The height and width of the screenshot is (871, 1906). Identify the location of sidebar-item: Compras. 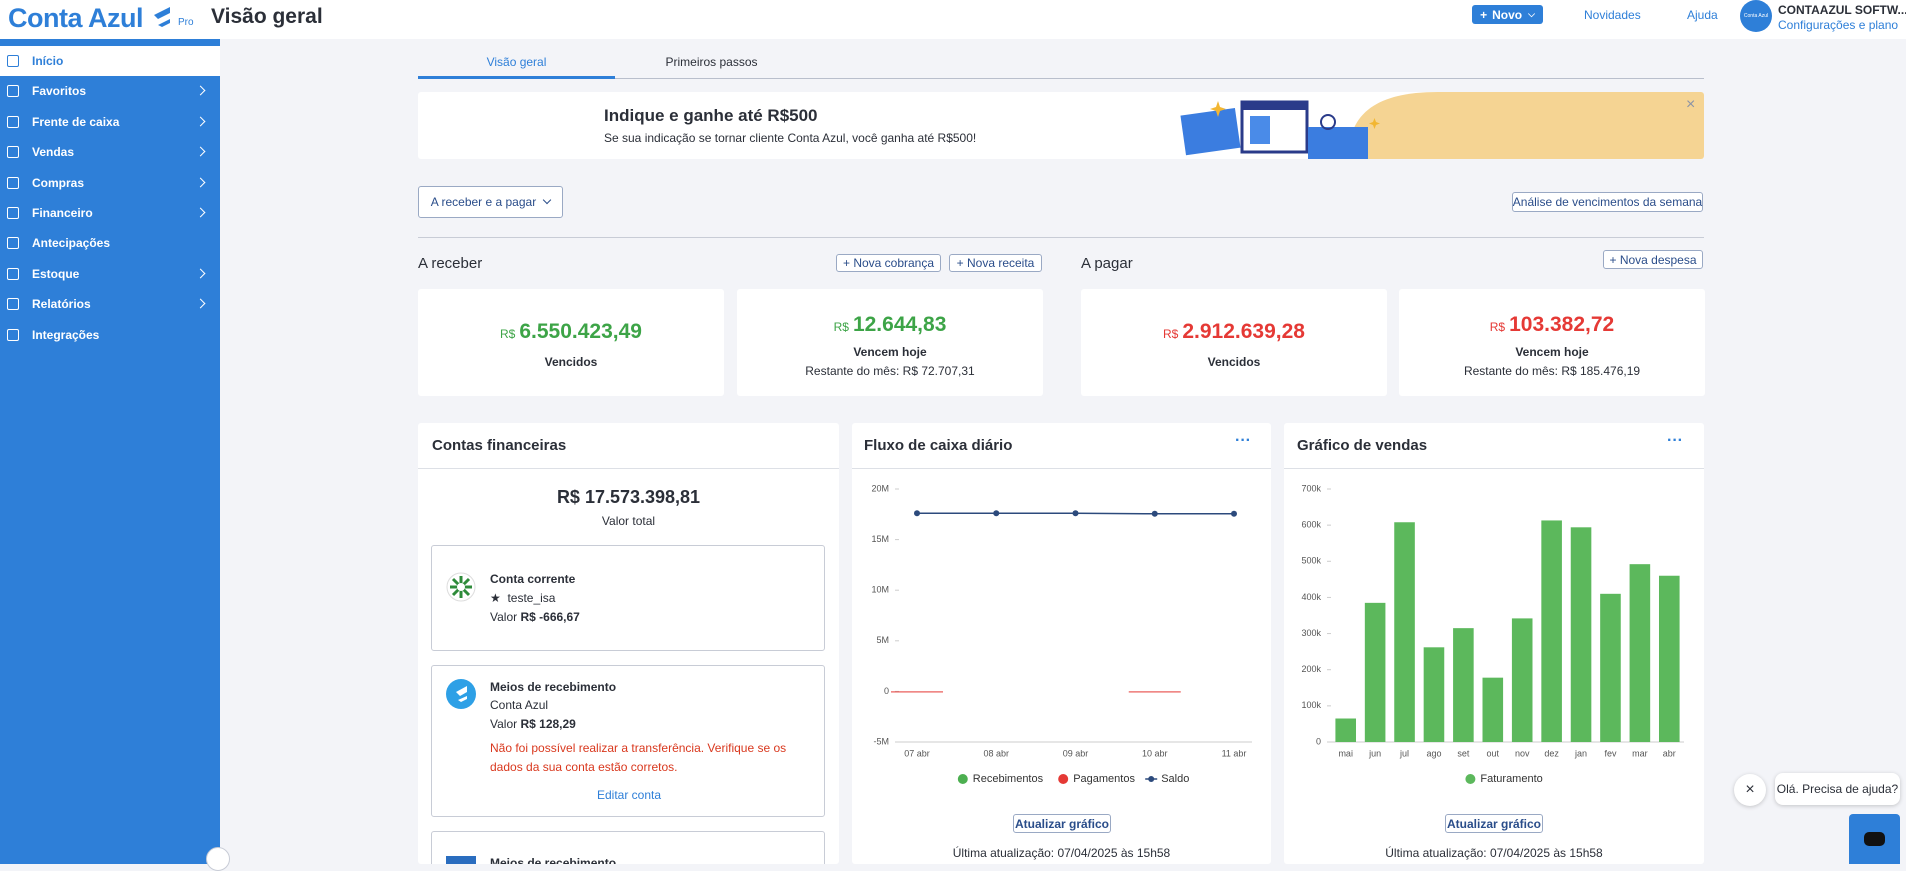
(110, 183).